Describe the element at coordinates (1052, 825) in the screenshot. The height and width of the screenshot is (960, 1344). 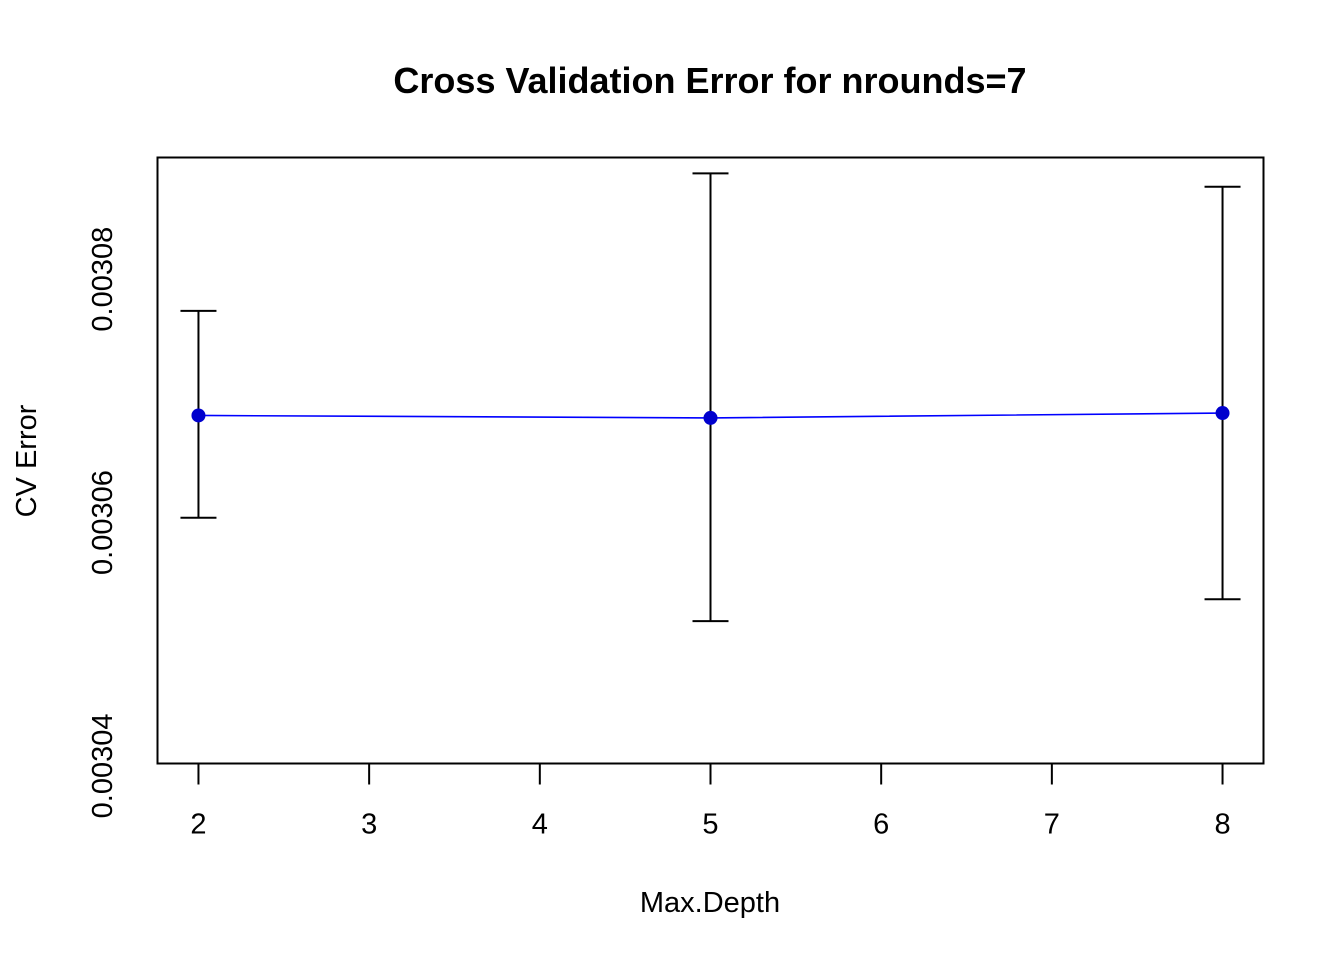
I see `x-tick-label: 7` at that location.